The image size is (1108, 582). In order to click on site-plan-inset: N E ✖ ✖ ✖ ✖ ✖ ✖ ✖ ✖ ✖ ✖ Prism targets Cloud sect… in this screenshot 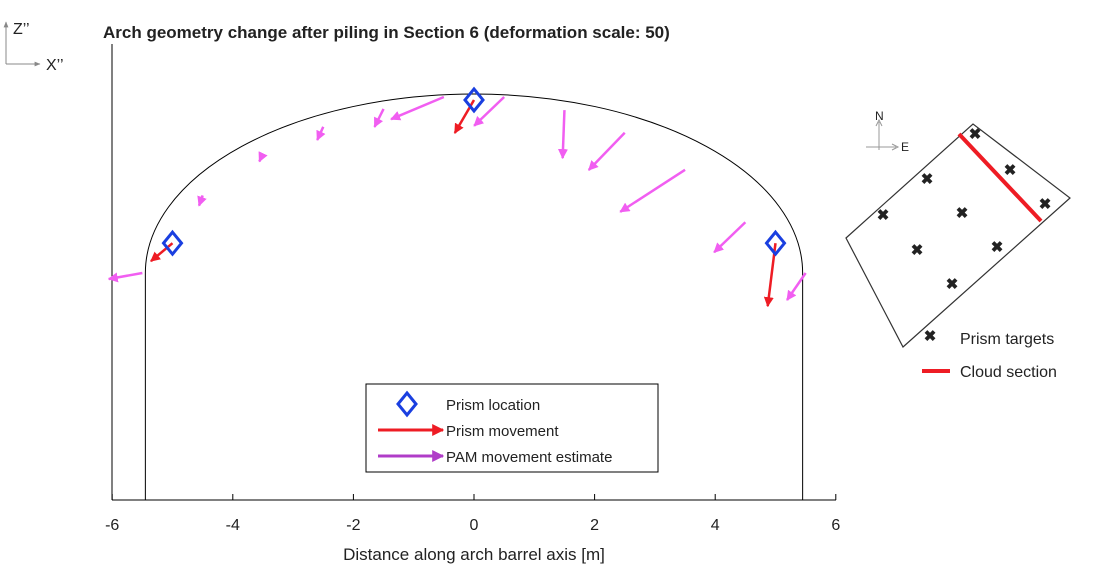, I will do `click(958, 245)`.